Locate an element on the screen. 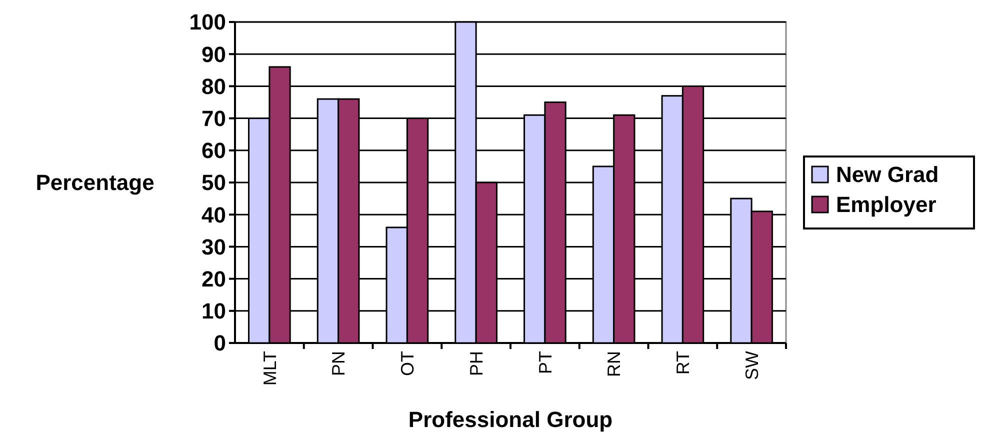 The image size is (986, 435). y-tick-label: 80 is located at coordinates (214, 86).